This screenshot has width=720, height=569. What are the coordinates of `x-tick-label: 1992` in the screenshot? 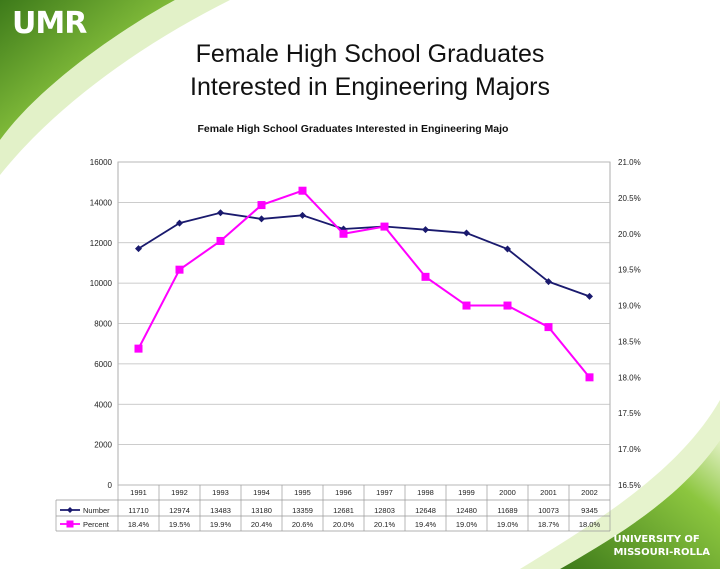 It's located at (179, 492).